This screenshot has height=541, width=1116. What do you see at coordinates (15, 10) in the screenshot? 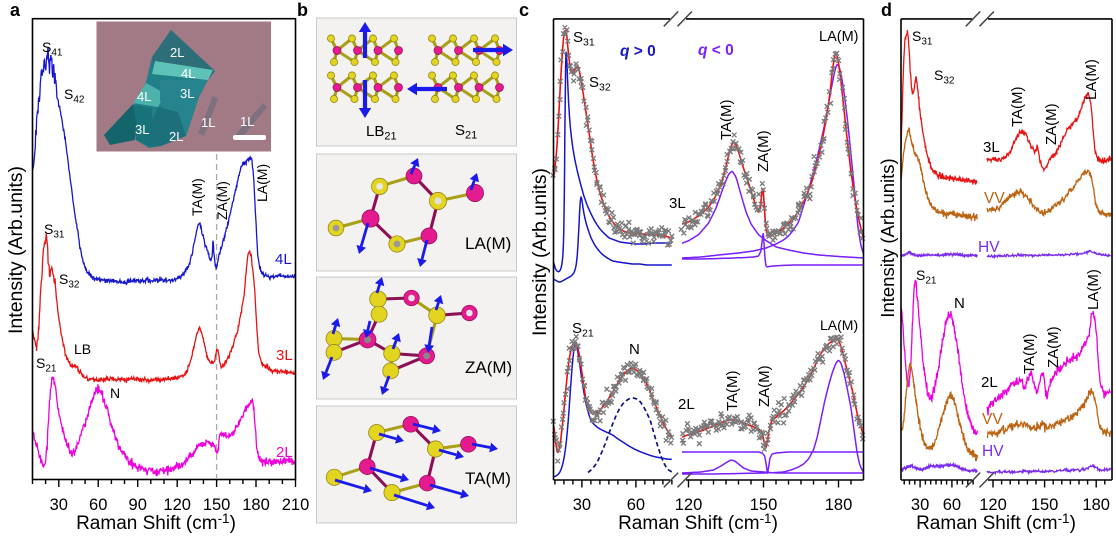
I see `svg-text: a` at bounding box center [15, 10].